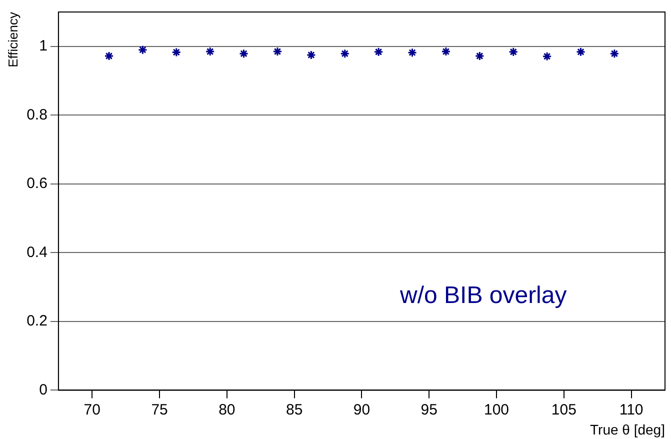 The width and height of the screenshot is (671, 439). Describe the element at coordinates (37, 321) in the screenshot. I see `y-tick-label: 0.2` at that location.